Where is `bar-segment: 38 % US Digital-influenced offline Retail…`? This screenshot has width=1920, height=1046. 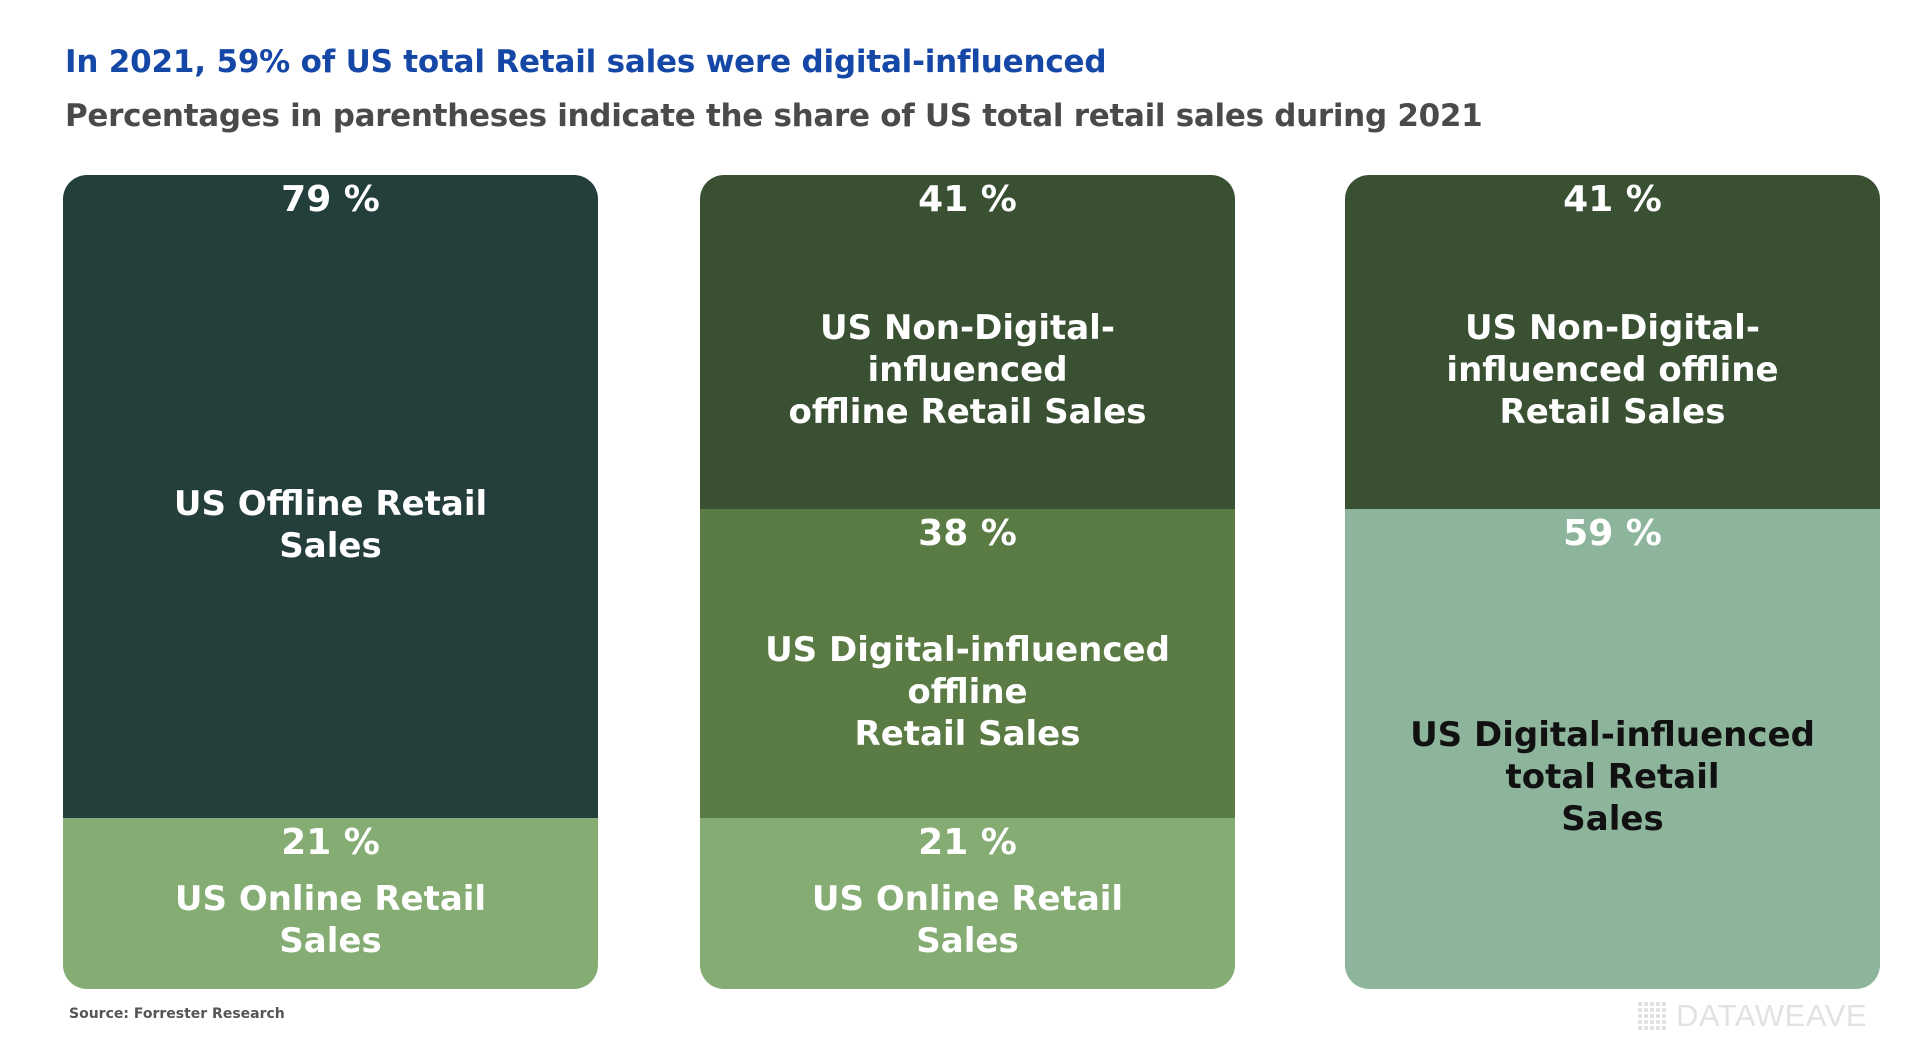
bar-segment: 38 % US Digital-influenced offline Retail… is located at coordinates (967, 663).